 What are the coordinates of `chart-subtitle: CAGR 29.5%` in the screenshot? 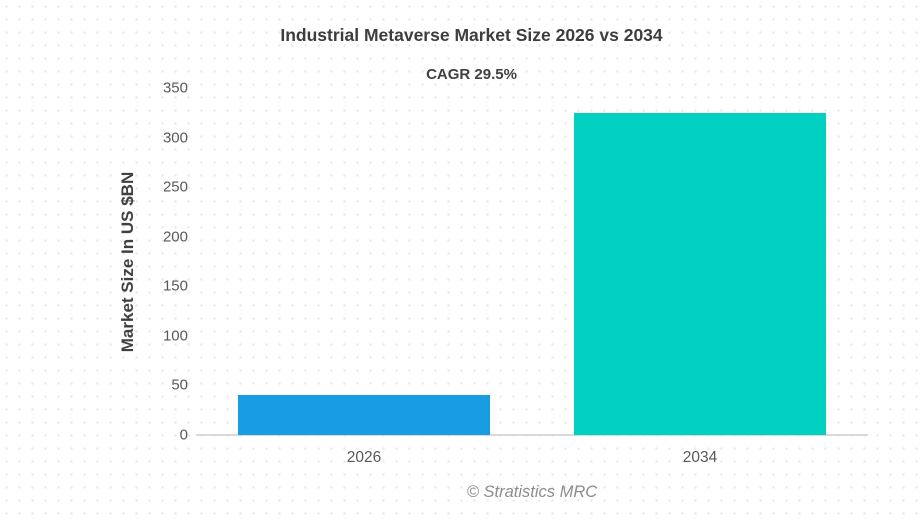 It's located at (471, 74).